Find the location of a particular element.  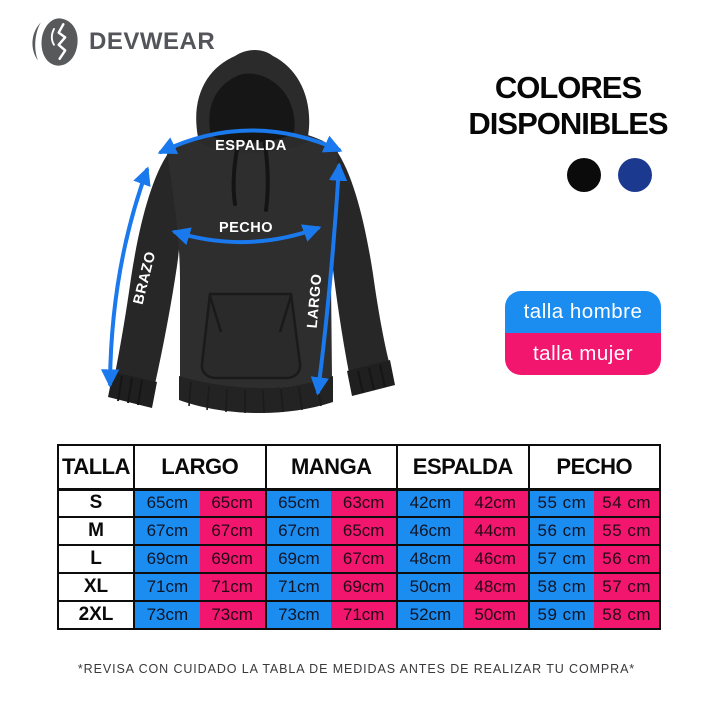

cell-pecho-mujer: 57 cm is located at coordinates (628, 587).